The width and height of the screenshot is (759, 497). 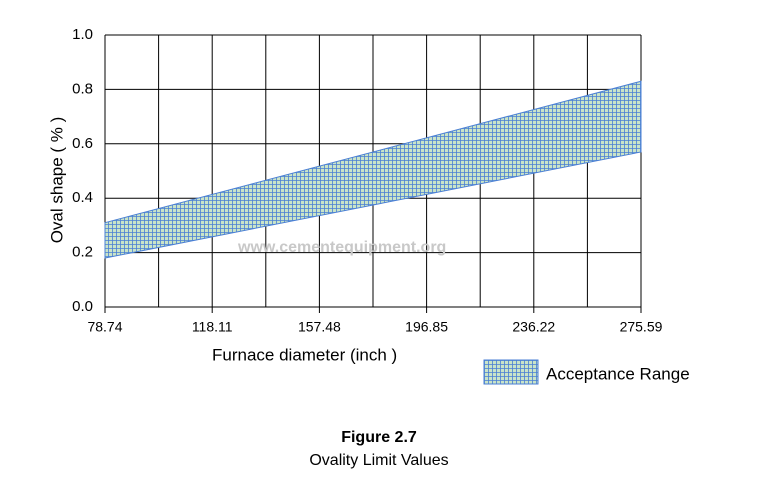 I want to click on y-tick-label: 0.4, so click(x=82, y=197).